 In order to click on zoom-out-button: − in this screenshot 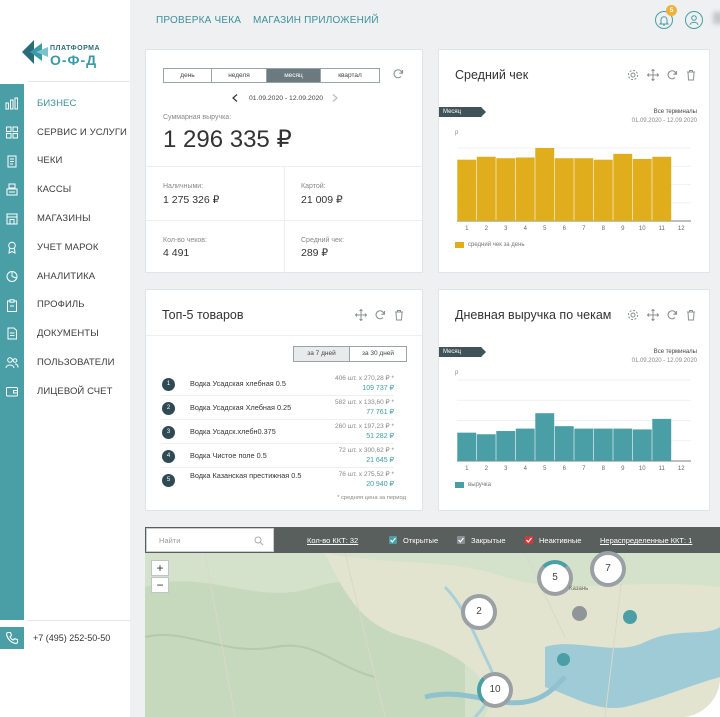, I will do `click(160, 585)`.